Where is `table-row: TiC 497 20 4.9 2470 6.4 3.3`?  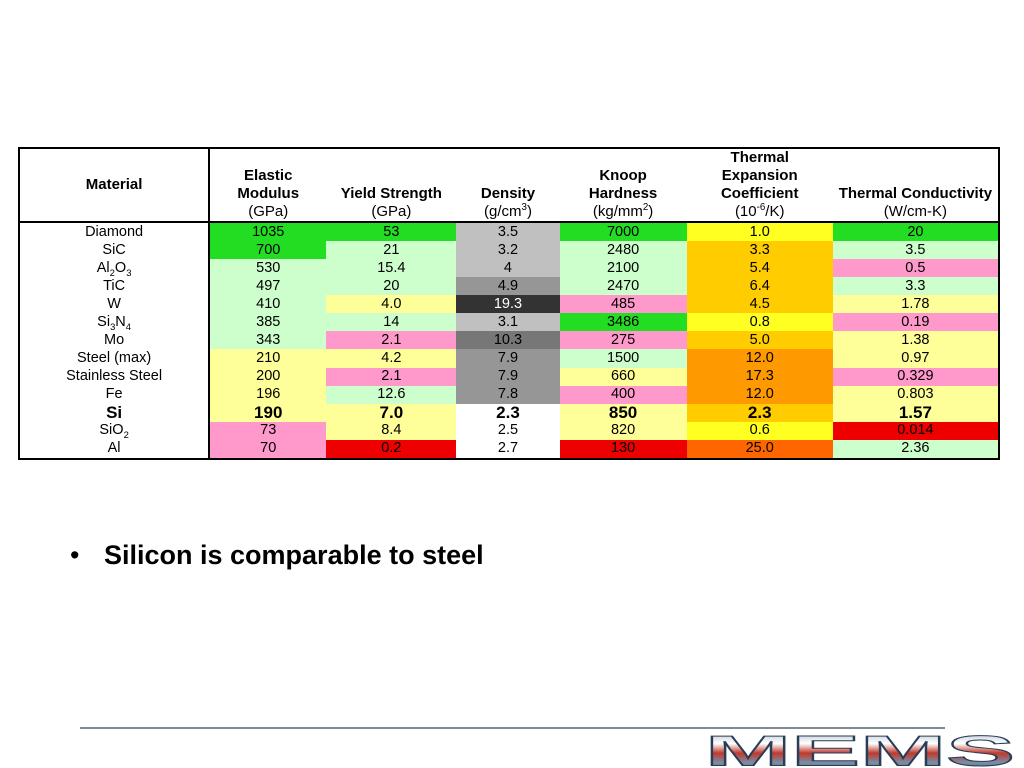
table-row: TiC 497 20 4.9 2470 6.4 3.3 is located at coordinates (509, 286).